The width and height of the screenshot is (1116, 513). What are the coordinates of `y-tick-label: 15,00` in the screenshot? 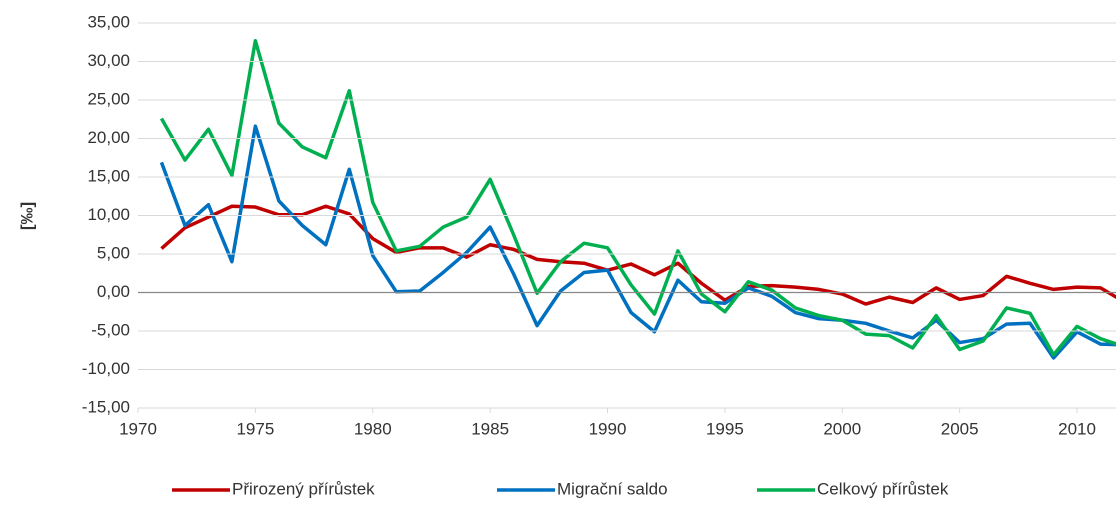 It's located at (108, 175).